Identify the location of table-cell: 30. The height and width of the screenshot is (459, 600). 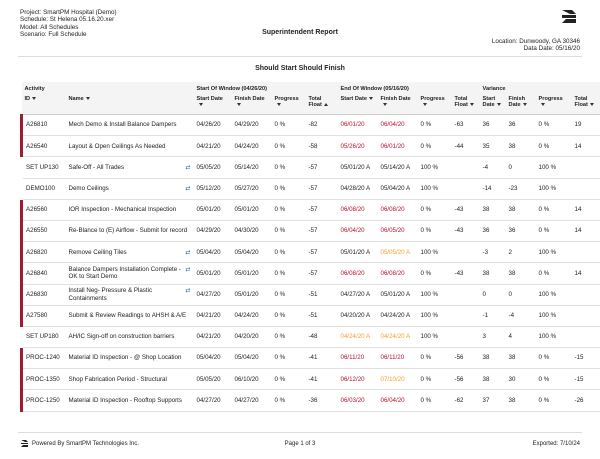
(520, 379).